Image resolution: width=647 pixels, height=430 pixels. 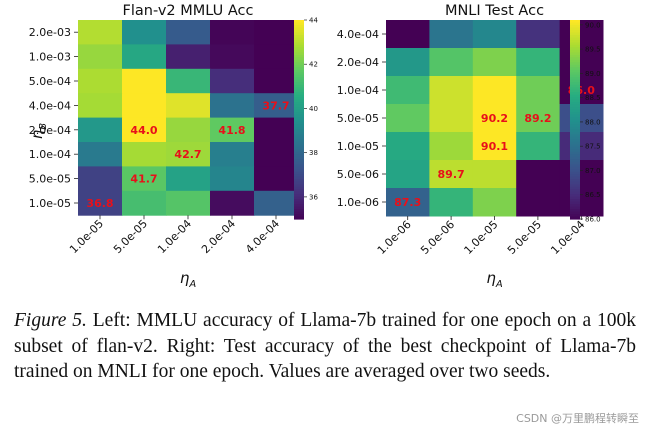 I want to click on mnli-colorbar-tick-label: 87.0, so click(x=593, y=171).